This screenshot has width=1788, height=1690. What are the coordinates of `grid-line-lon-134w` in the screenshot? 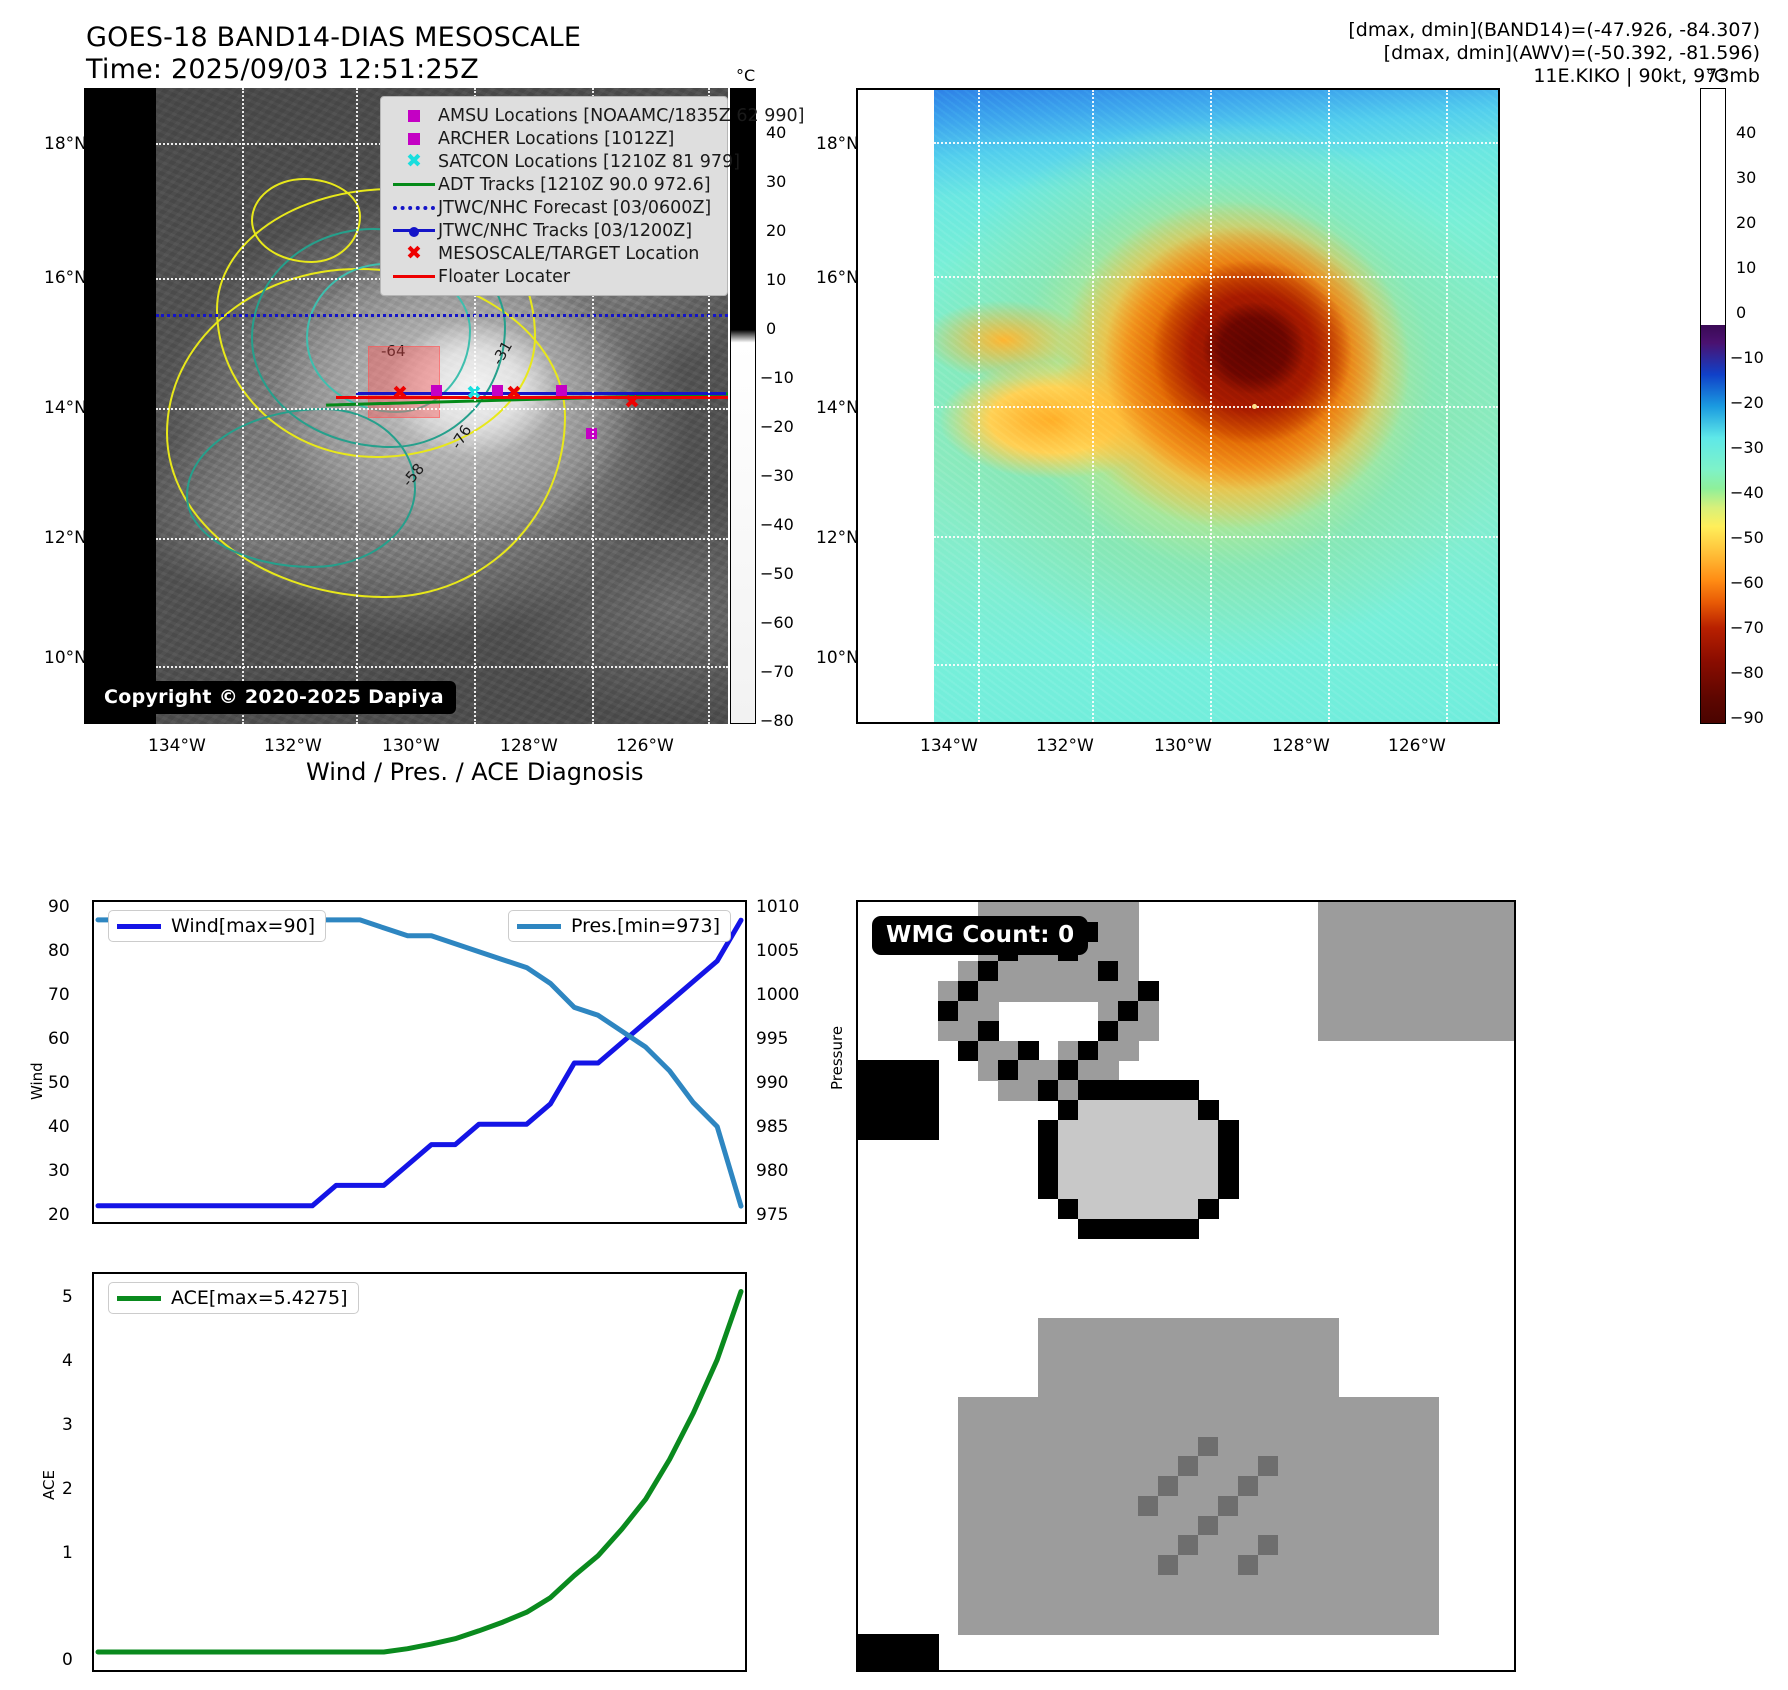 It's located at (243, 406).